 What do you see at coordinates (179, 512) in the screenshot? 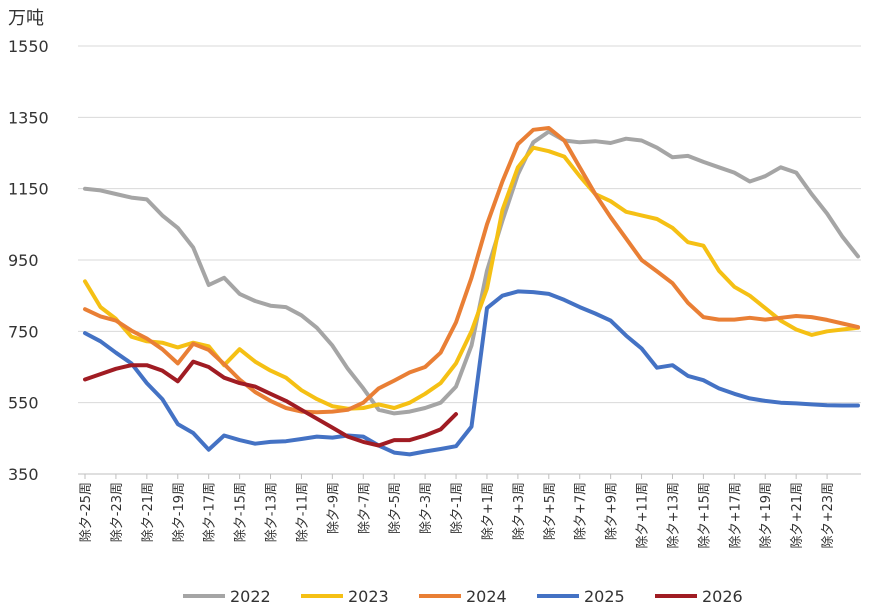
I see `x-tick-label: 除夕-19周` at bounding box center [179, 512].